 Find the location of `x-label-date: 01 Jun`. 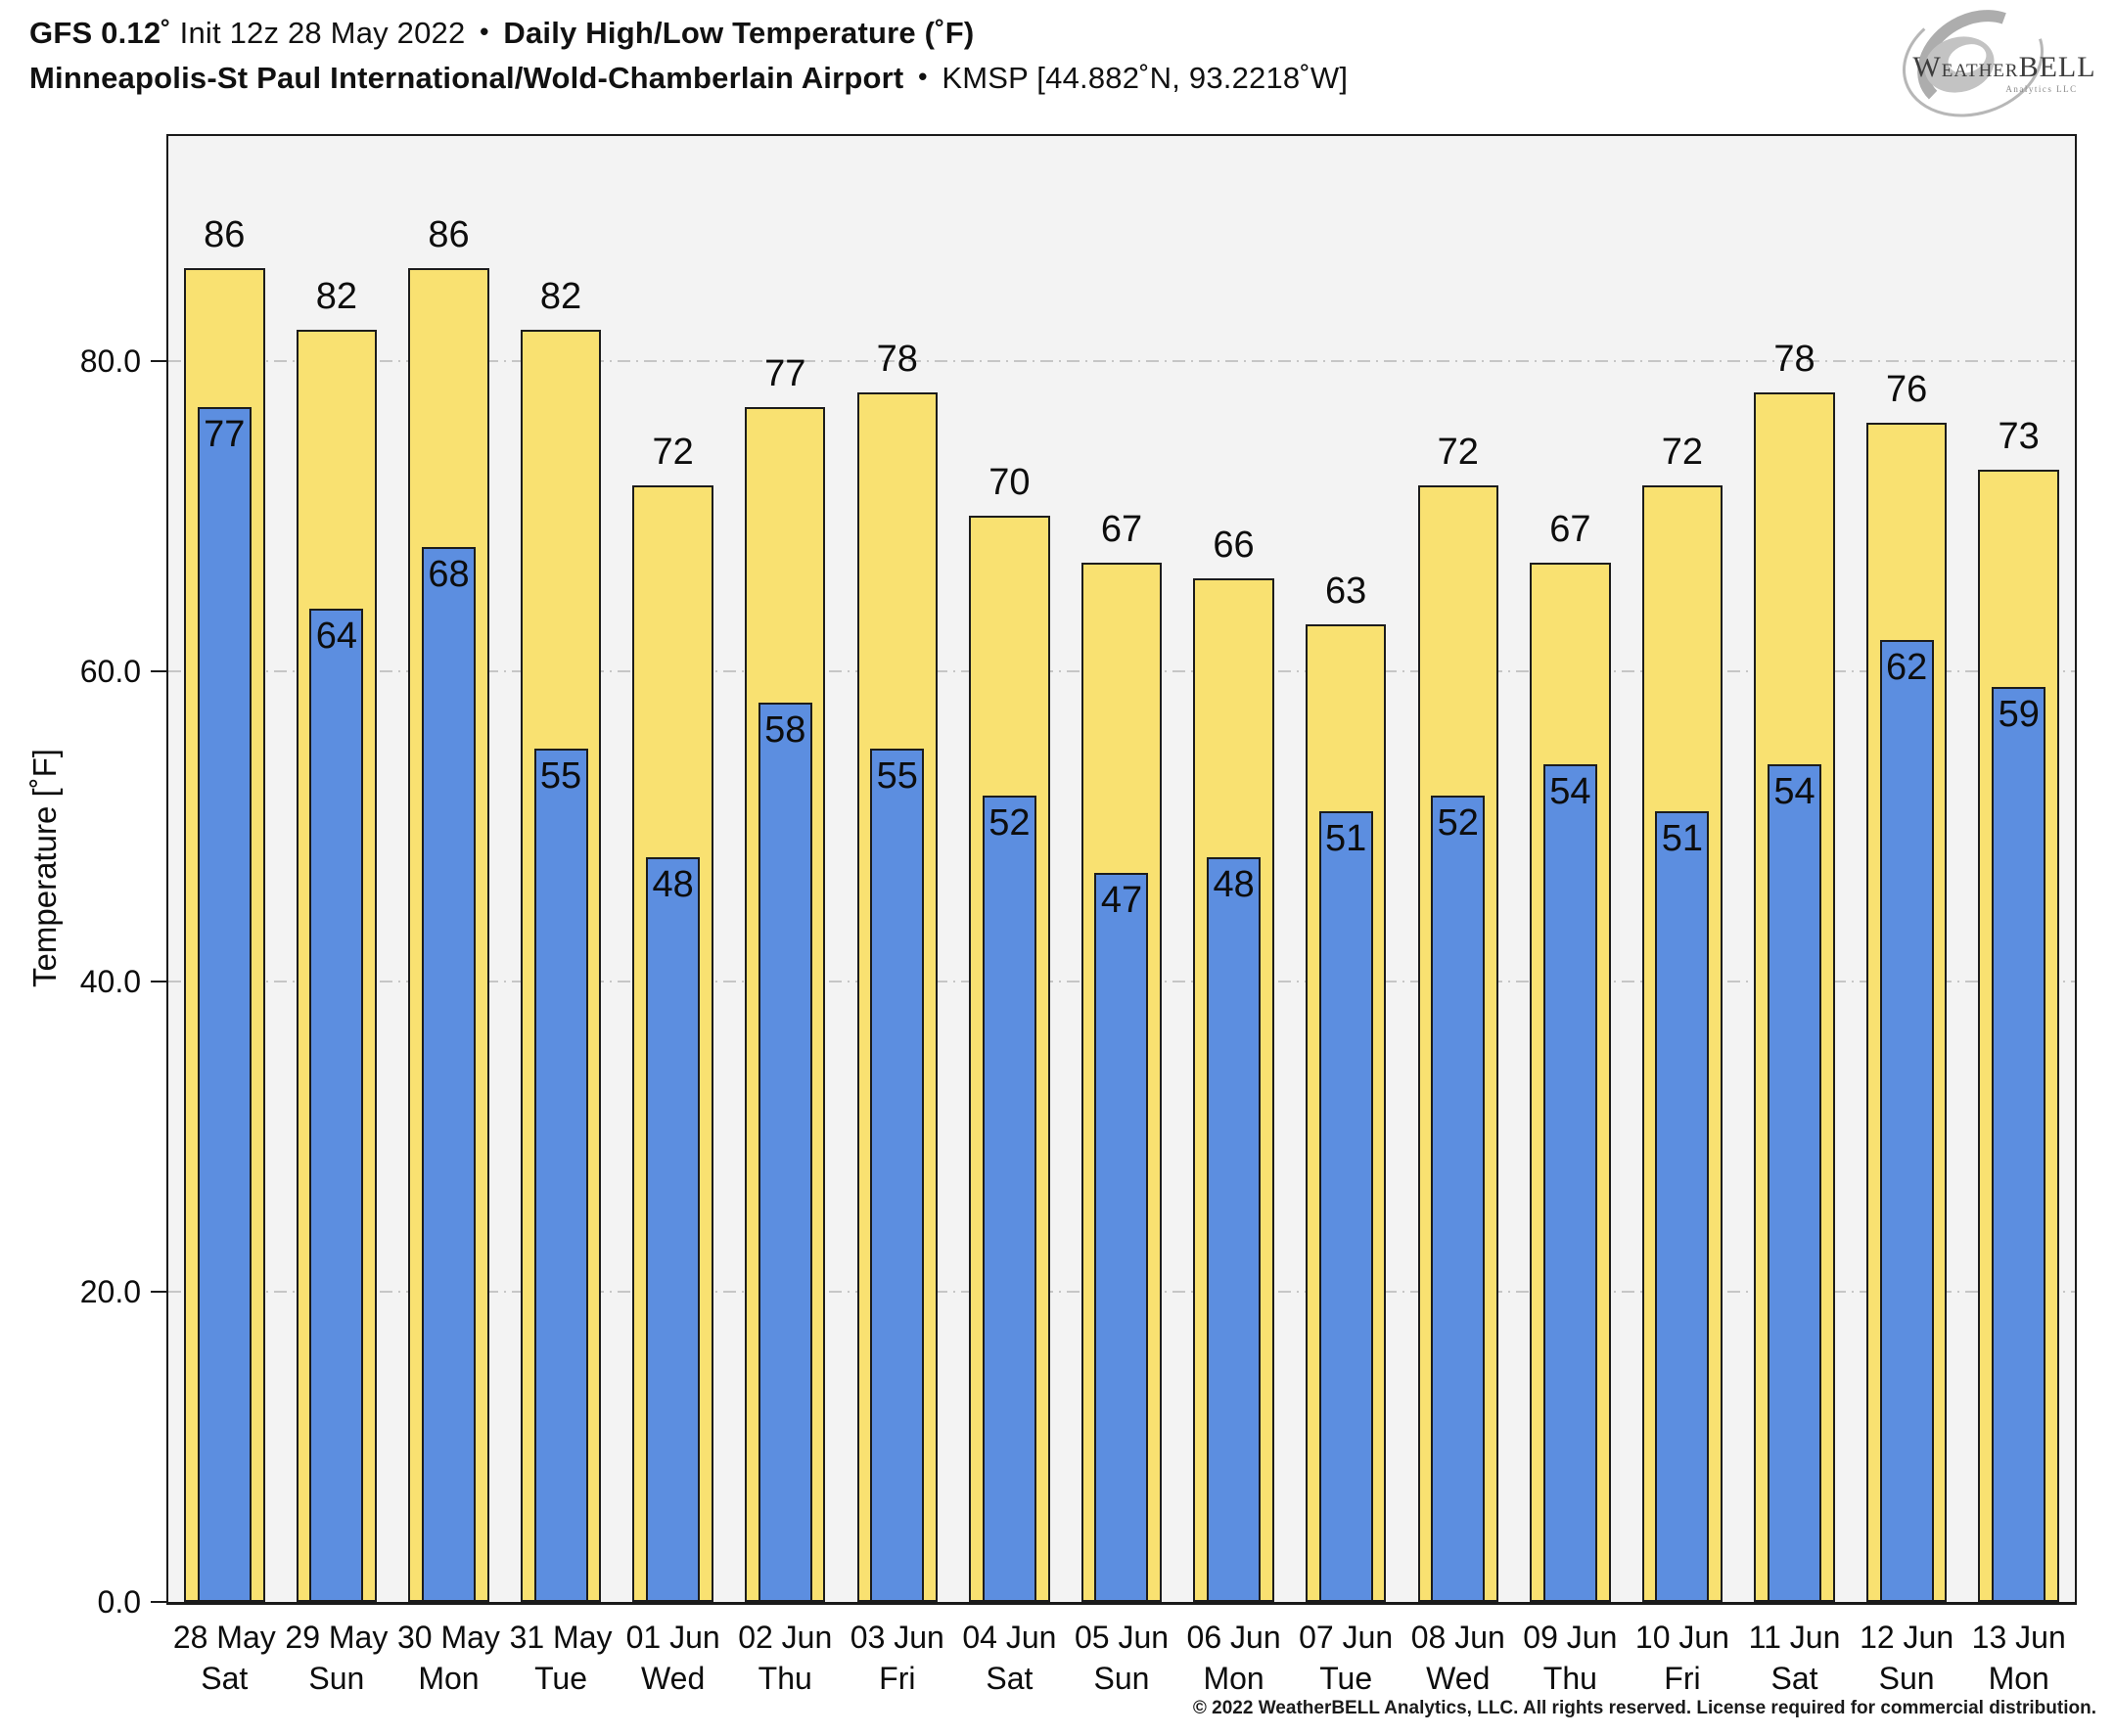

x-label-date: 01 Jun is located at coordinates (672, 1637).